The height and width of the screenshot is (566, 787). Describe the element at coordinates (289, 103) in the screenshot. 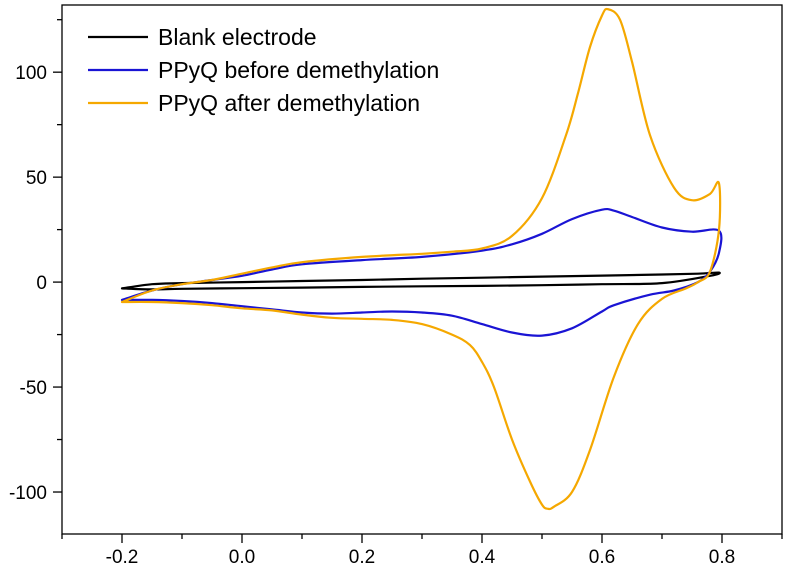

I see `legend-label: PPyQ after demethylation` at that location.